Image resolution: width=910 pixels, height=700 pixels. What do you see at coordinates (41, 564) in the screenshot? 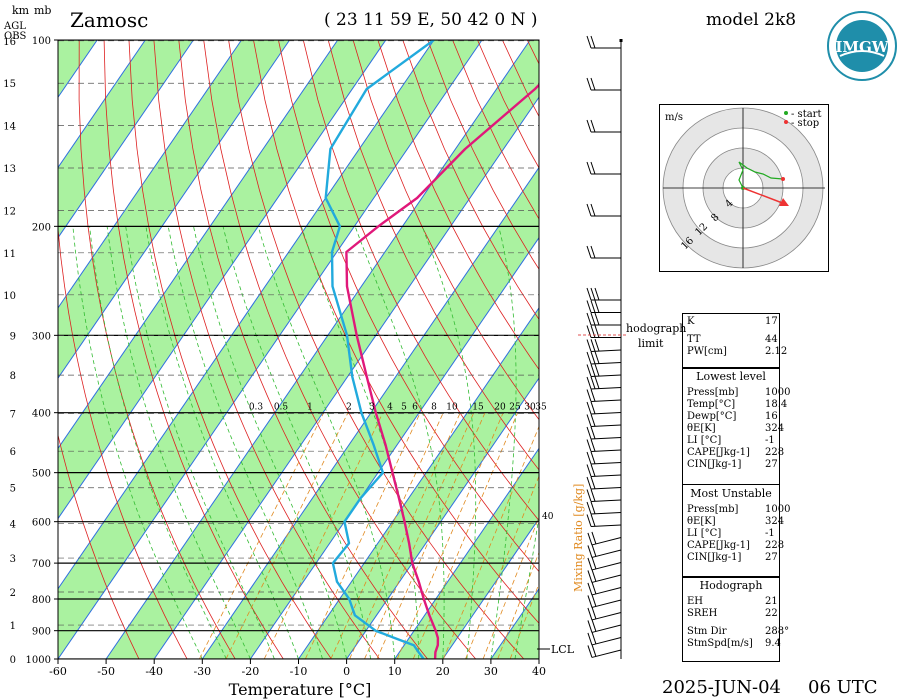
I see `pressure-tick-label: 700` at bounding box center [41, 564].